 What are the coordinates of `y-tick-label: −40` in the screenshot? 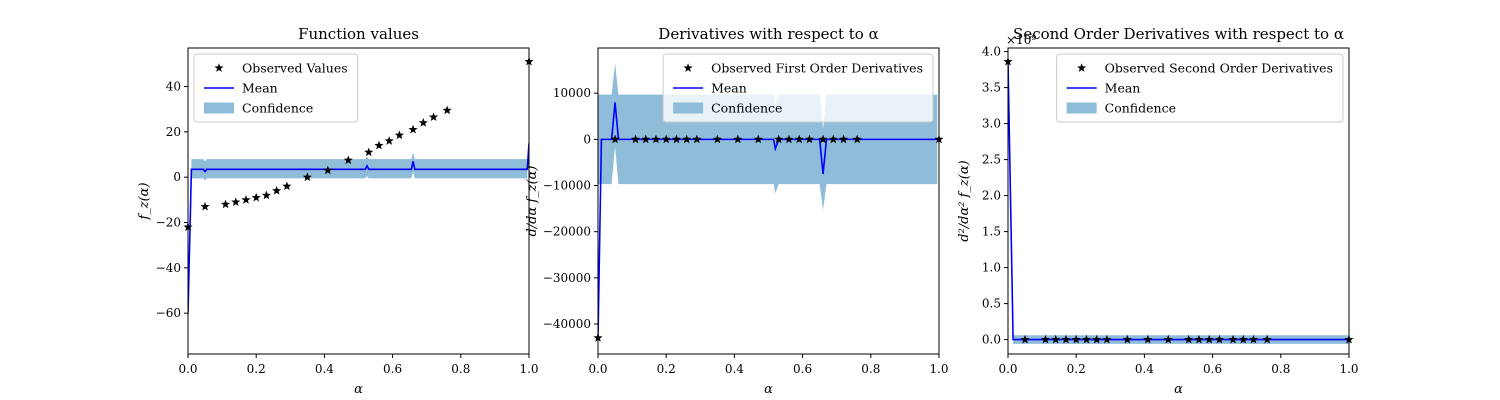 It's located at (168, 268).